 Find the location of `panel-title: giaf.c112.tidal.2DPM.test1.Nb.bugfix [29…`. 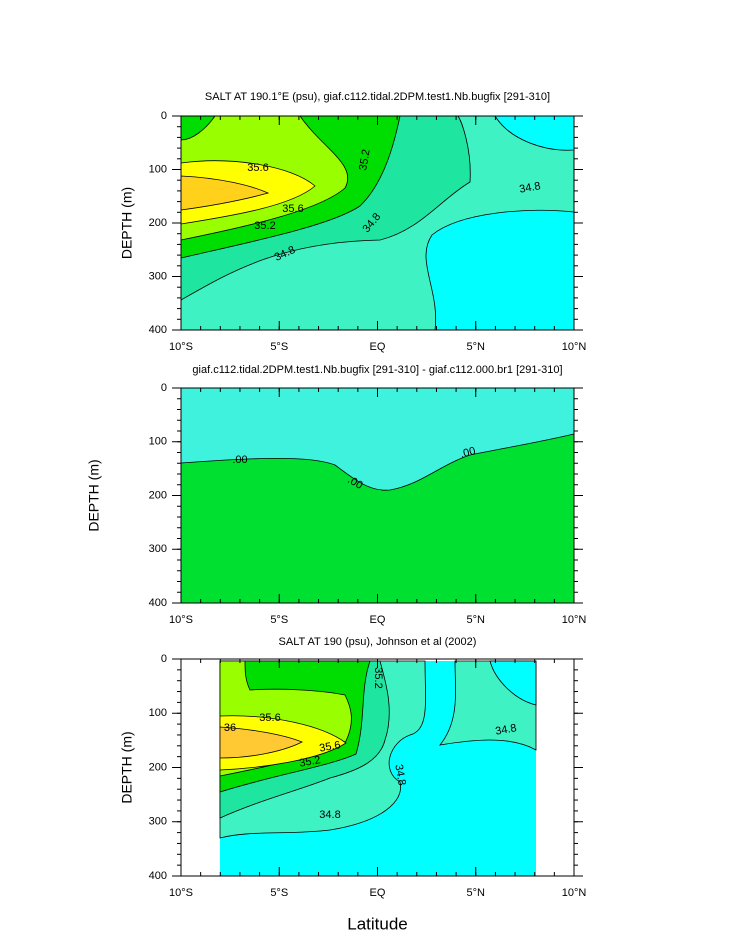

panel-title: giaf.c112.tidal.2DPM.test1.Nb.bugfix [29… is located at coordinates (377, 370).